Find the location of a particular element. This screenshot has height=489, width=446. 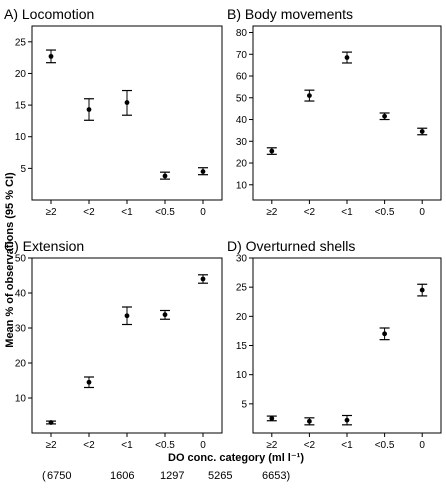

y-tick-label: 80 is located at coordinates (242, 33).